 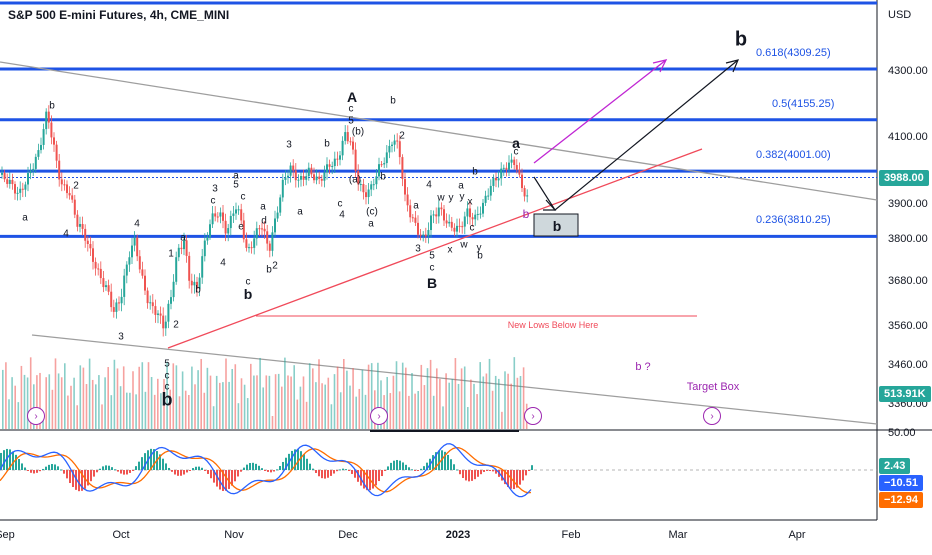 What do you see at coordinates (643, 367) in the screenshot?
I see `b-question-label: b ?` at bounding box center [643, 367].